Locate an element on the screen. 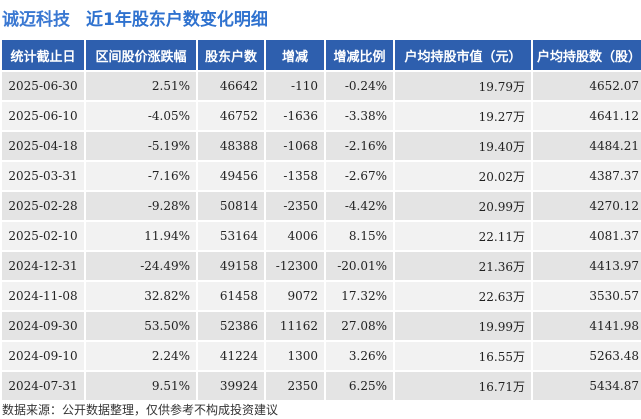 The image size is (641, 419). cell-price-change: 2.24% is located at coordinates (141, 356).